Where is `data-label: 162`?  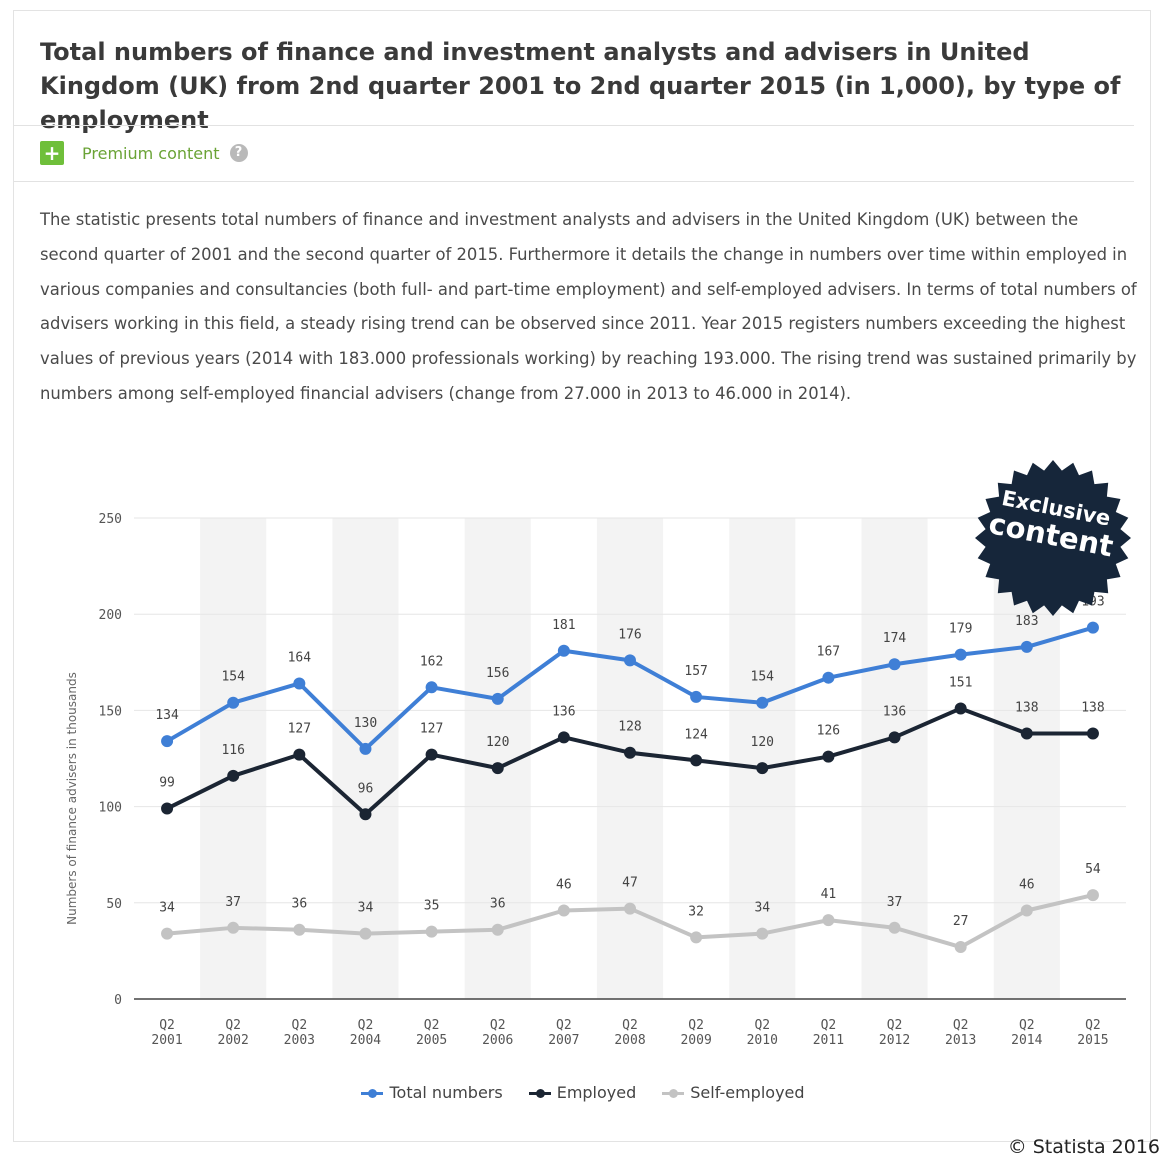
data-label: 162 is located at coordinates (431, 661).